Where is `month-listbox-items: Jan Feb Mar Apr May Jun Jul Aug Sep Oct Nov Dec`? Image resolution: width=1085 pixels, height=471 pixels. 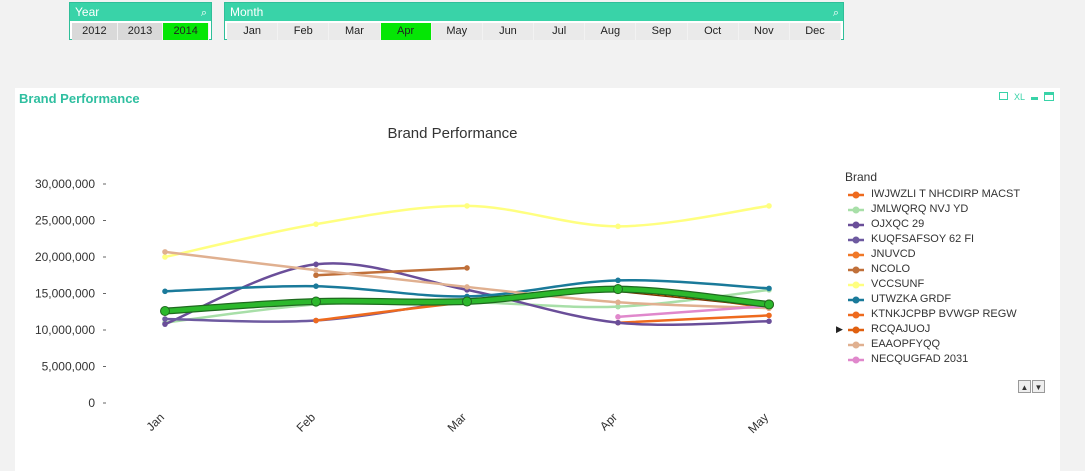 month-listbox-items: Jan Feb Mar Apr May Jun Jul Aug Sep Oct Nov Dec is located at coordinates (534, 31).